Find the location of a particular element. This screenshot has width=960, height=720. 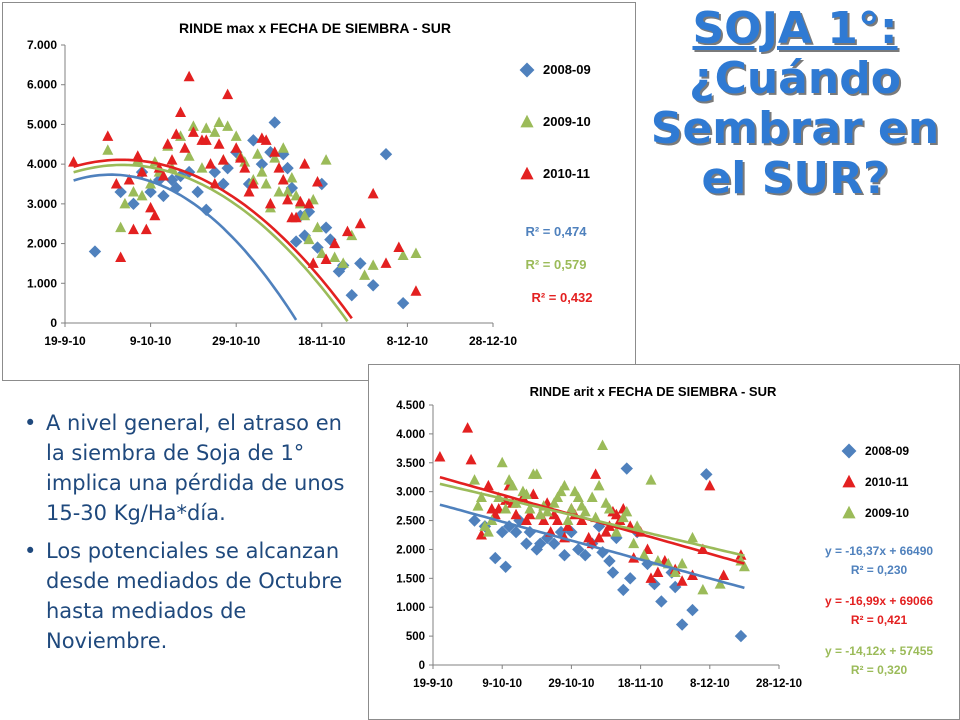

y-tick-label: 500 is located at coordinates (415, 637).